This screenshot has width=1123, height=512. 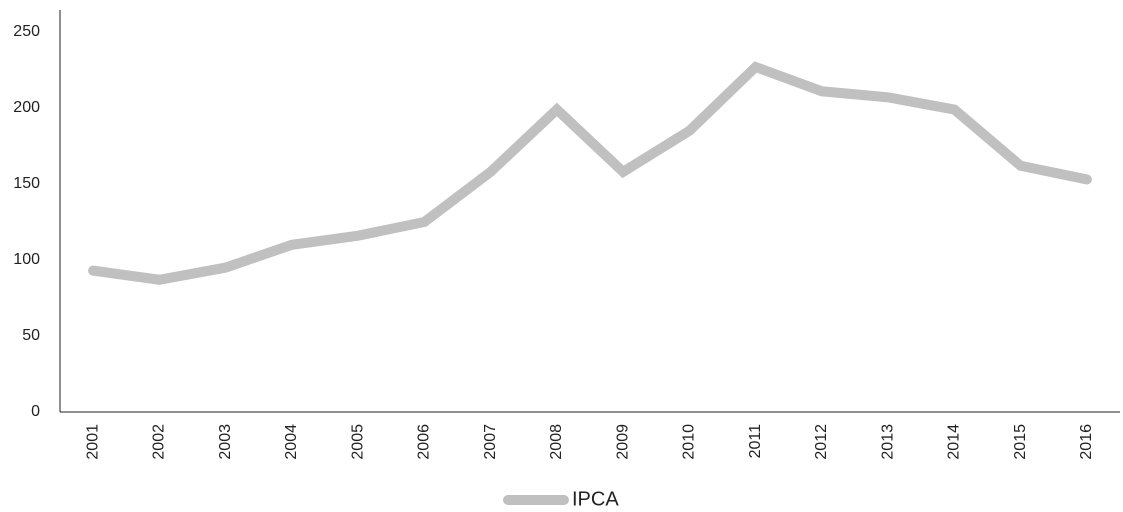 I want to click on x-tick-label: 2001, so click(x=92, y=442).